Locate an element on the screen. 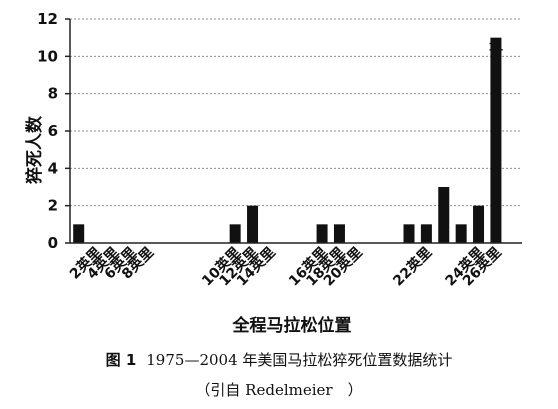  y-tick-label: 4 is located at coordinates (53, 168).